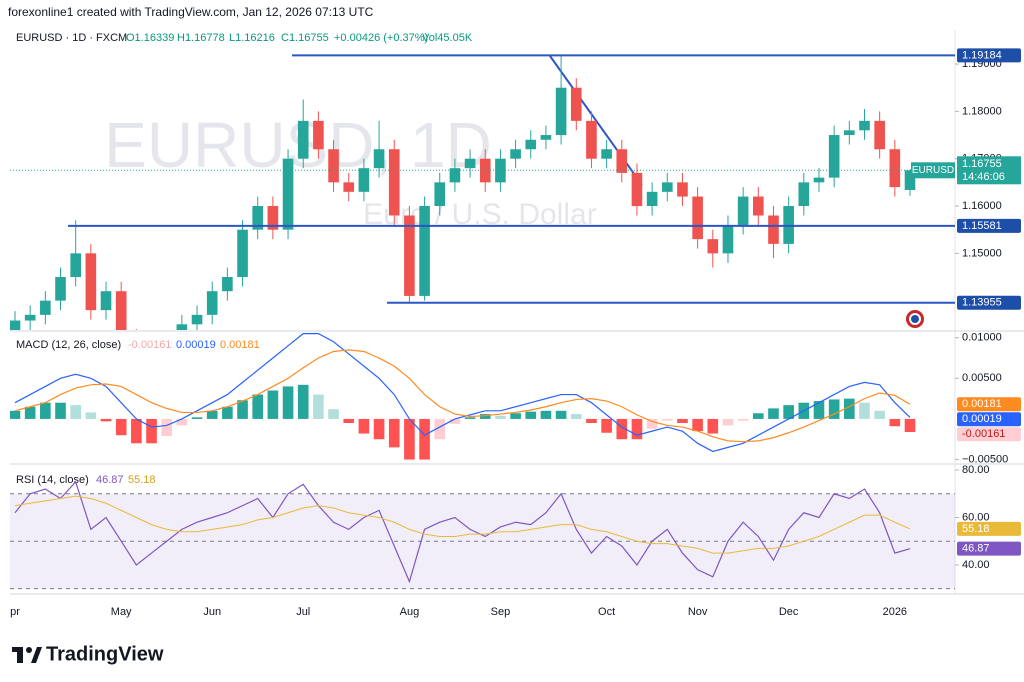 This screenshot has width=1024, height=682. Describe the element at coordinates (982, 111) in the screenshot. I see `y-tick-label: 1.18000` at that location.